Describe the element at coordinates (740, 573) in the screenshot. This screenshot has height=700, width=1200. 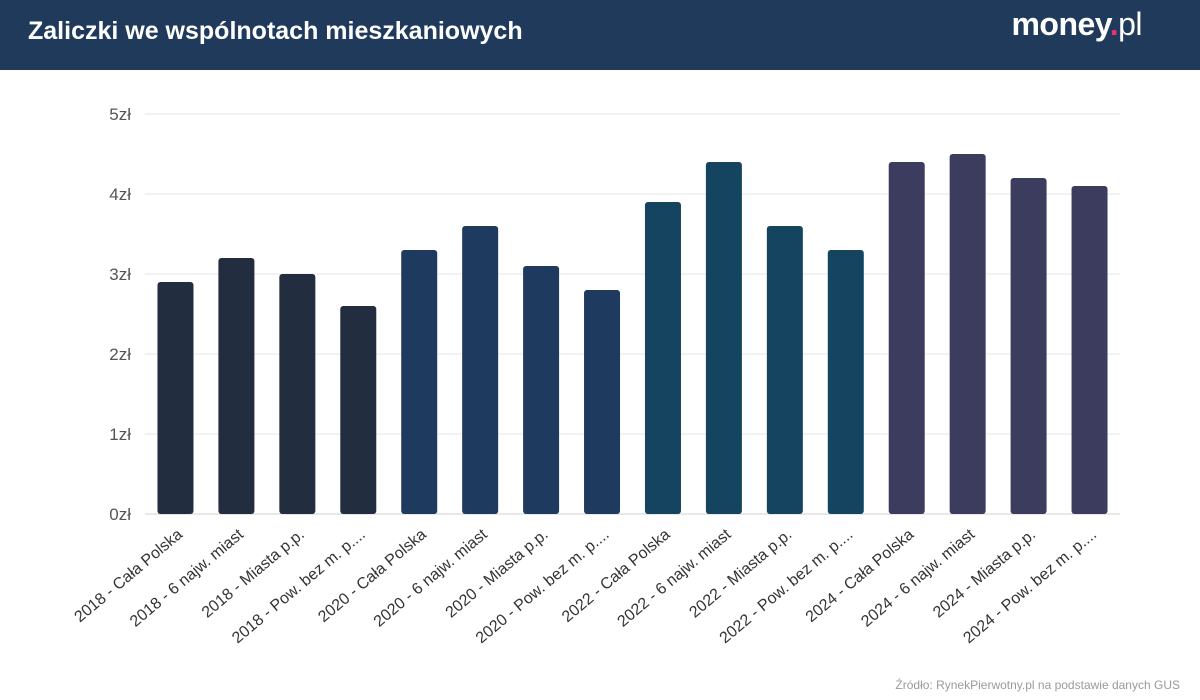
I see `x-tick-label: 2022 - Miasta p.p.` at that location.